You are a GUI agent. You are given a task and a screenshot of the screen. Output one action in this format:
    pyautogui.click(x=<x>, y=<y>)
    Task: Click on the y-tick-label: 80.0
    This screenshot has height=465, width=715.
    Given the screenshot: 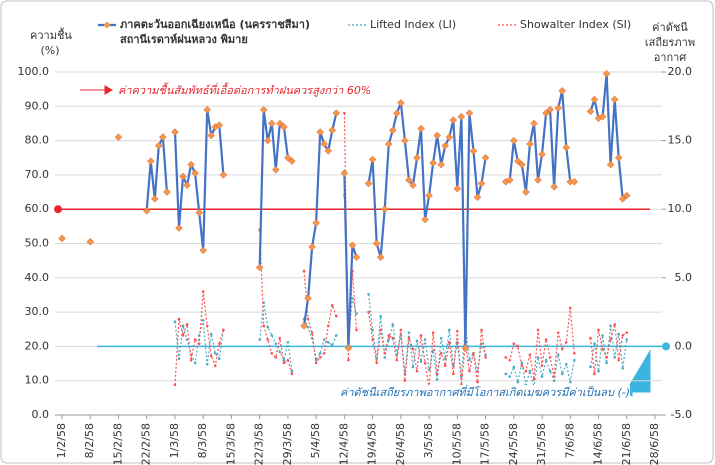 What is the action you would take?
    pyautogui.click(x=37, y=140)
    